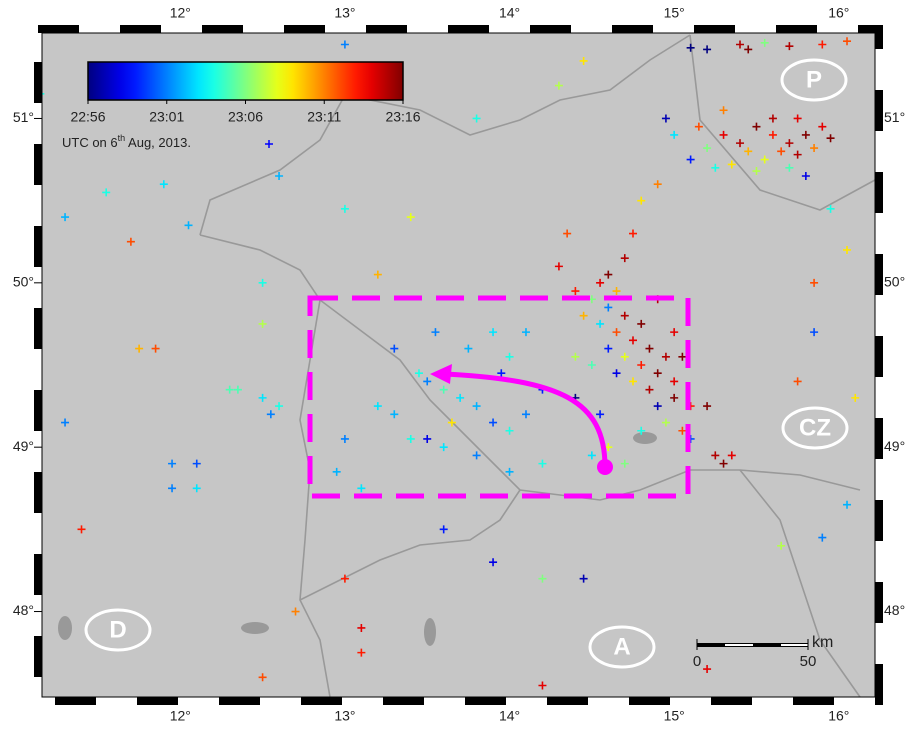 The image size is (917, 735). What do you see at coordinates (23, 610) in the screenshot?
I see `y-tick-label: 48°` at bounding box center [23, 610].